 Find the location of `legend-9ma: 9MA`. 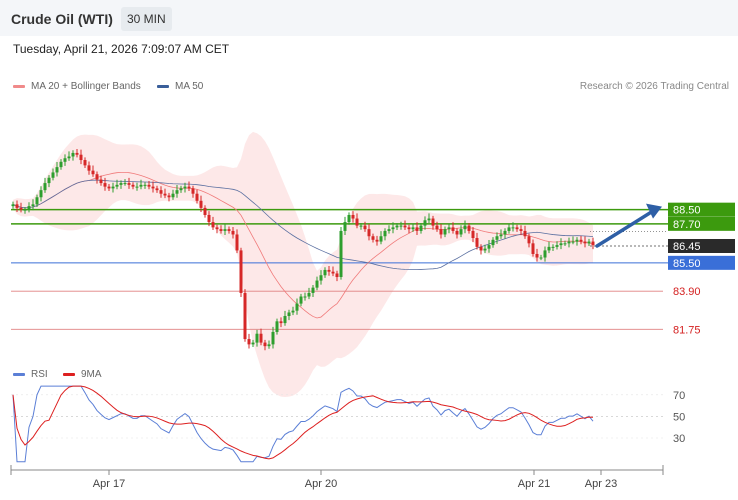

legend-9ma: 9MA is located at coordinates (82, 374).